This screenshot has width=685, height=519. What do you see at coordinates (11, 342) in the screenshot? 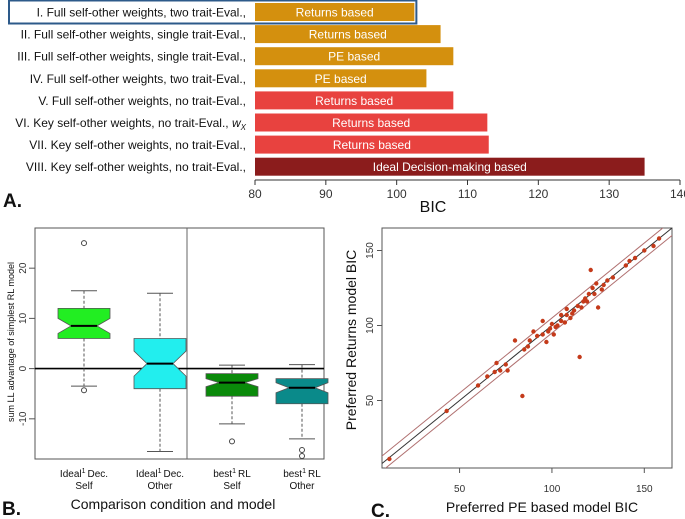
I see `ll-advantage-axis-label: sum LL advantage of simplest RL model` at bounding box center [11, 342].